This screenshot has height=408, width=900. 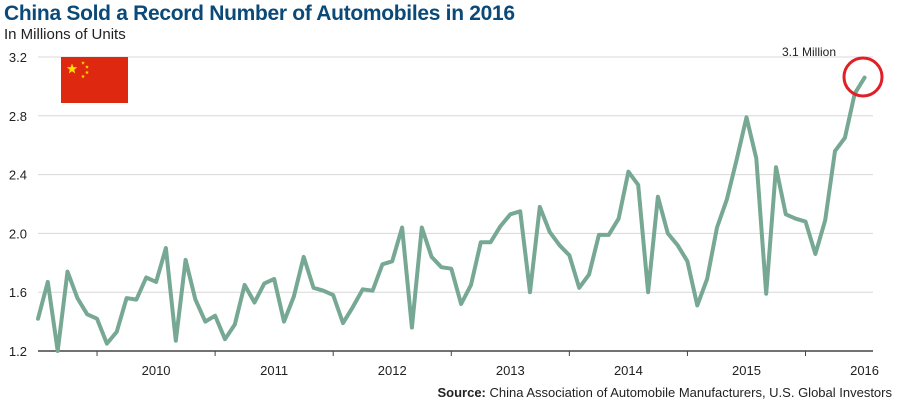 What do you see at coordinates (809, 52) in the screenshot?
I see `annotation-label: 3.1 Million` at bounding box center [809, 52].